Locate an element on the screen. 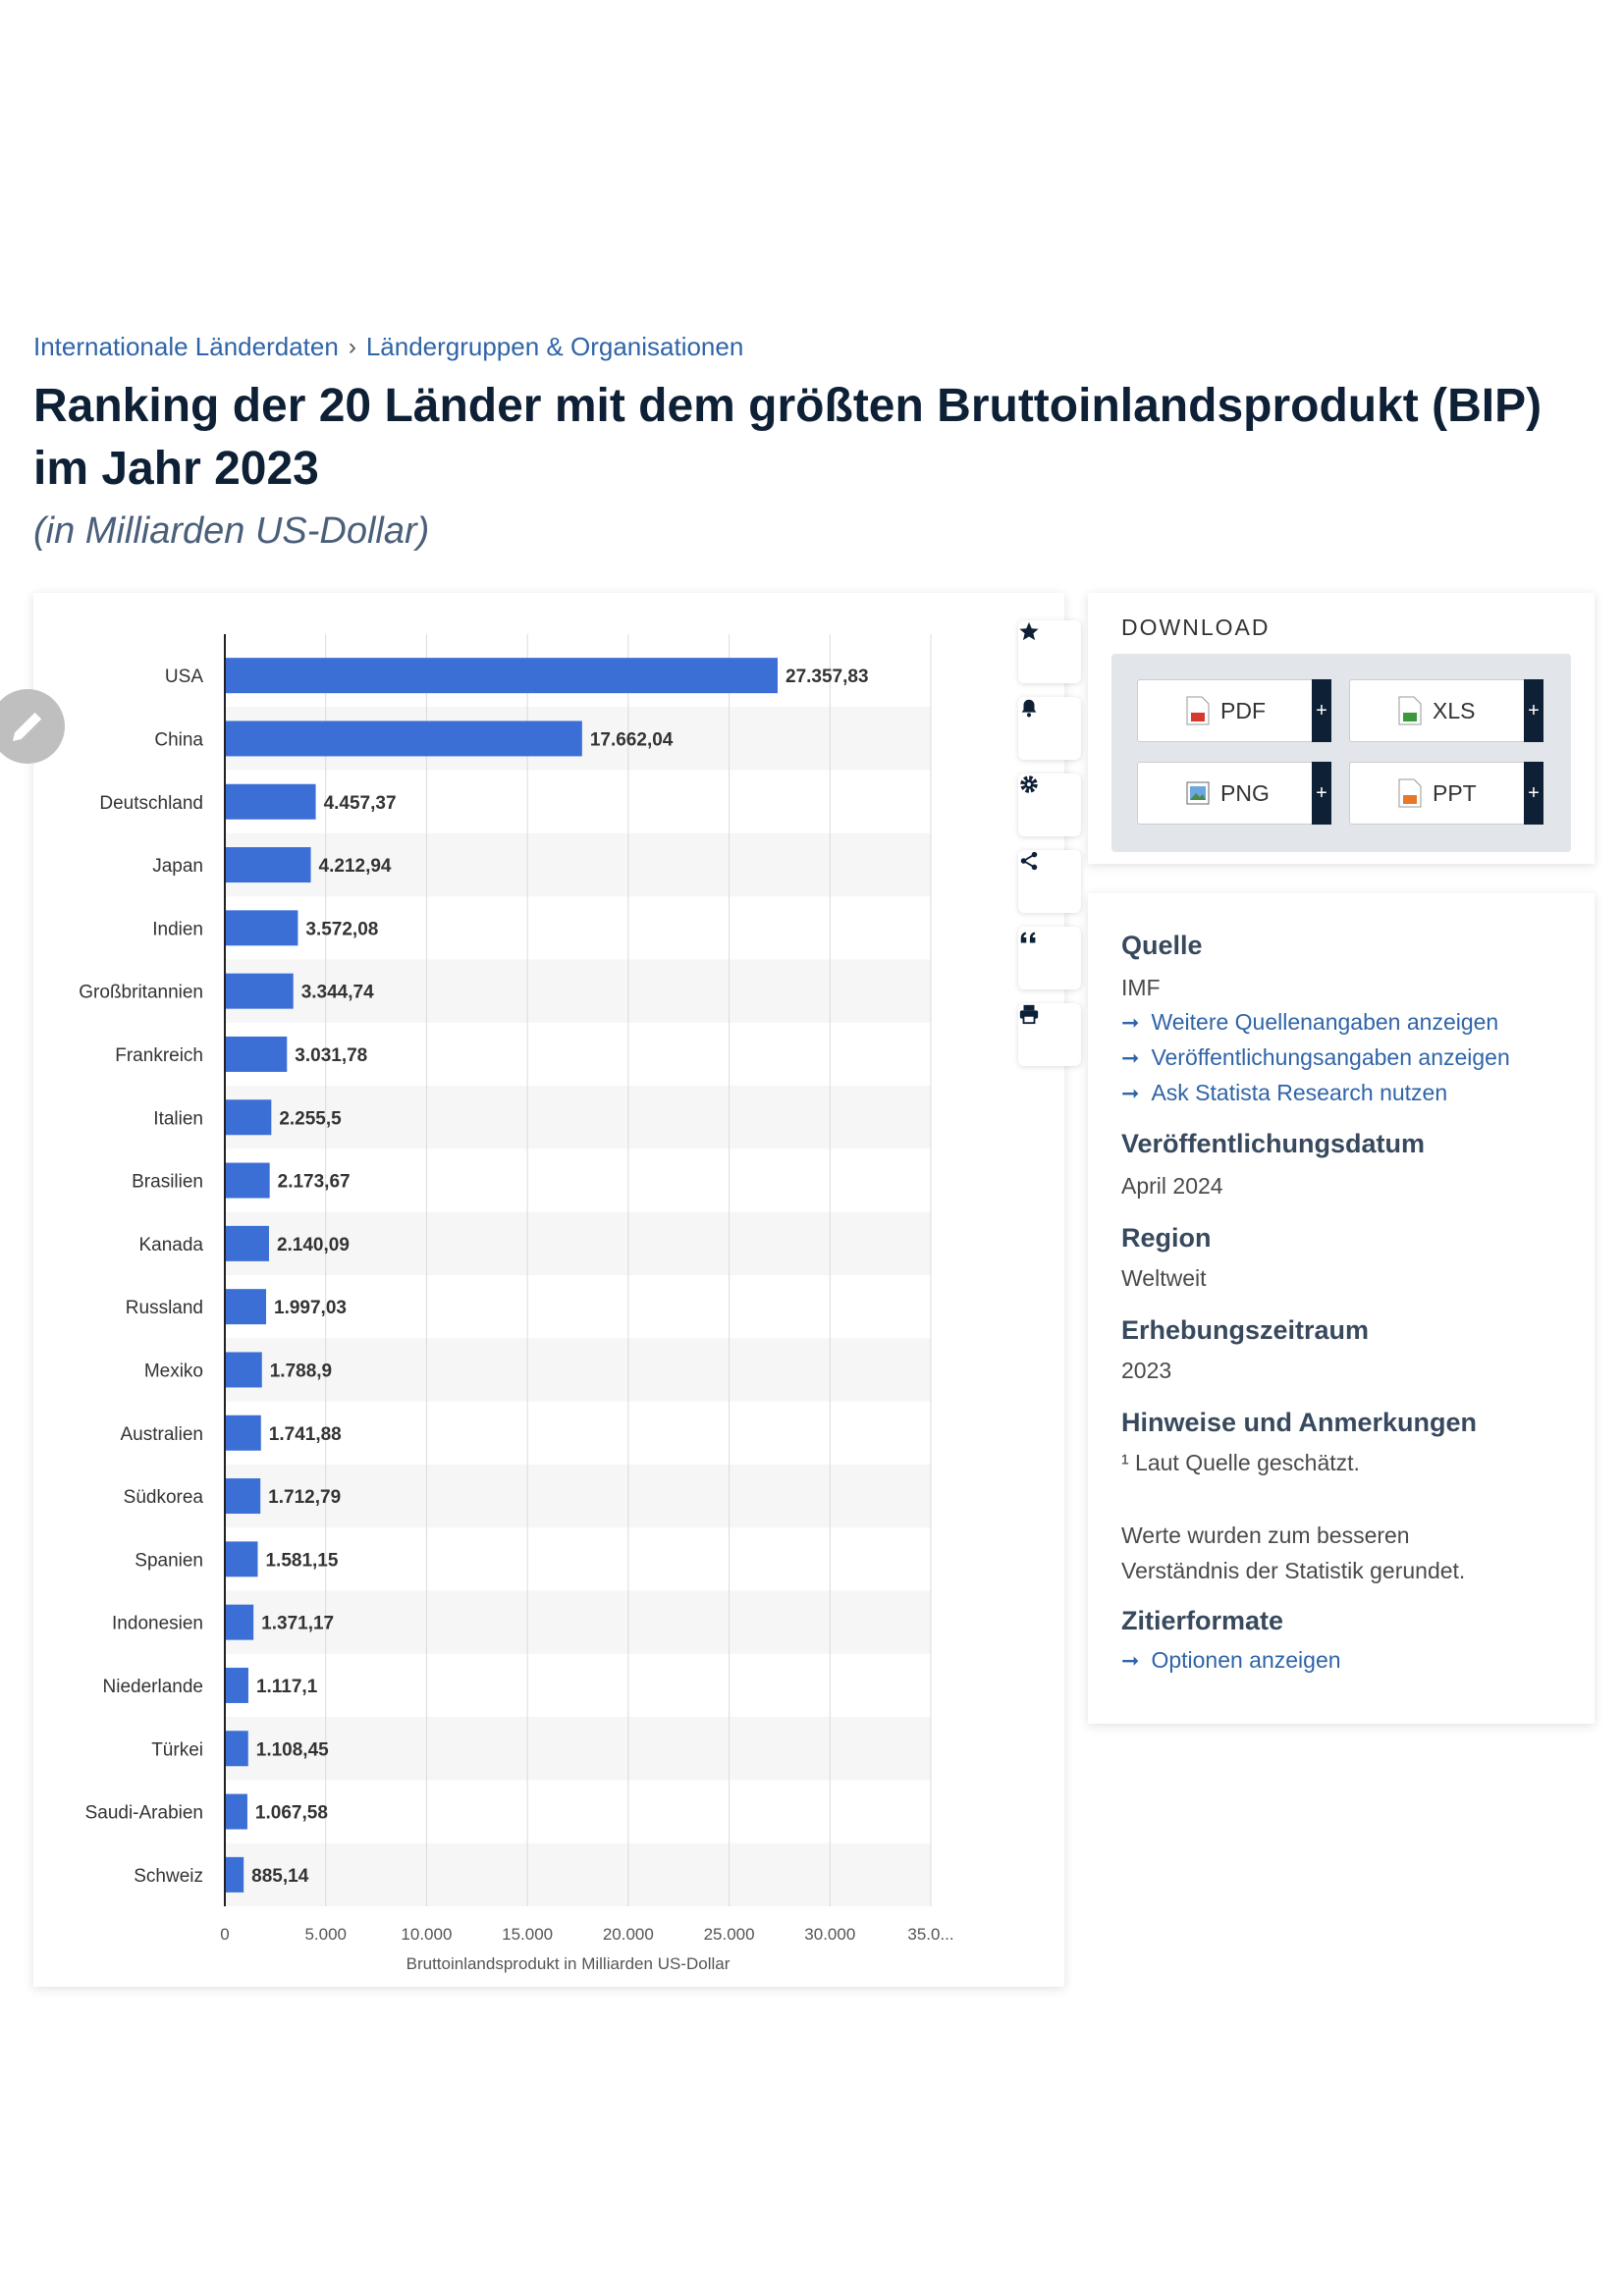 Image resolution: width=1624 pixels, height=2296 pixels. link-cite-options: ➞ Optionen anzeigen is located at coordinates (1231, 1660).